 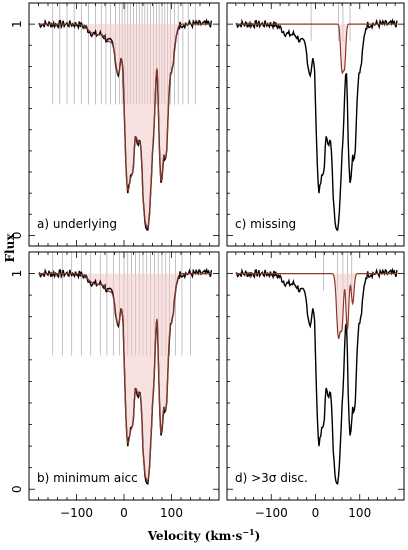 What do you see at coordinates (248, 532) in the screenshot?
I see `x-axis-title-superscript: −1` at bounding box center [248, 532].